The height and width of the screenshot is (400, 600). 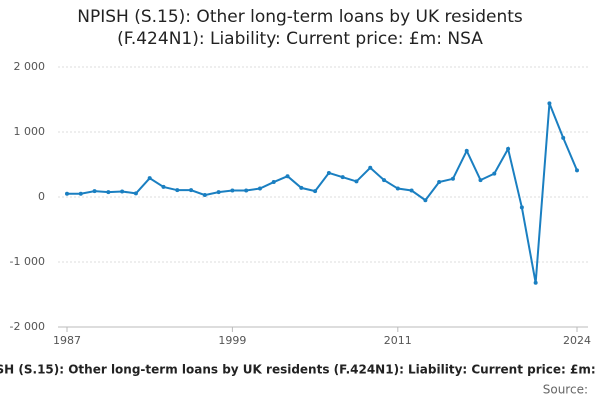 I want to click on x-tick-label: 1987, so click(x=67, y=340).